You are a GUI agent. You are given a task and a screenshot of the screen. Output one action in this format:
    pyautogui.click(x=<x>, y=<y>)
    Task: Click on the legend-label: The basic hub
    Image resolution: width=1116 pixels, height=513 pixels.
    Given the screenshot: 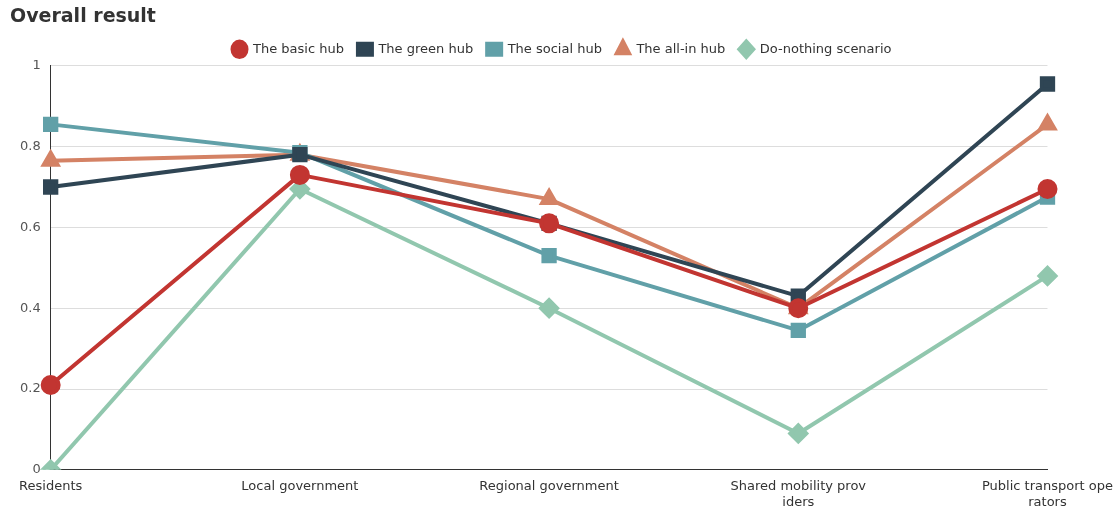 What is the action you would take?
    pyautogui.click(x=298, y=48)
    